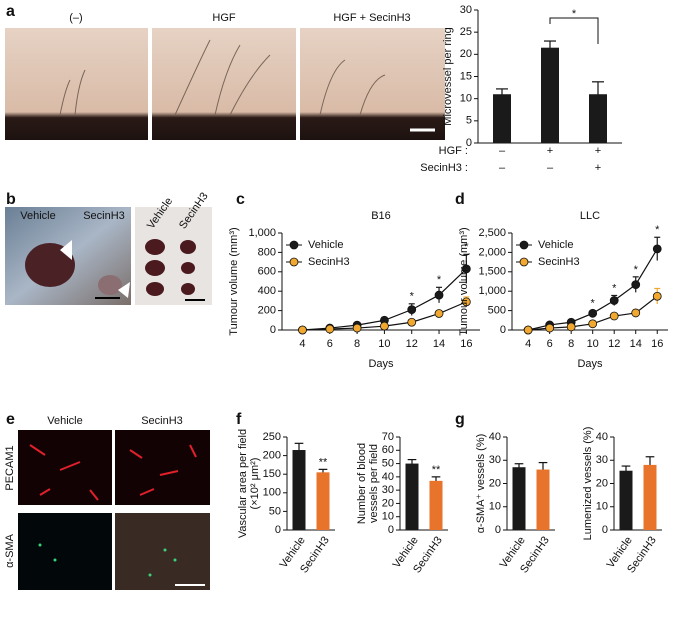 The width and height of the screenshot is (685, 624). Describe the element at coordinates (550, 344) in the screenshot. I see `x-tick-label: 6` at that location.